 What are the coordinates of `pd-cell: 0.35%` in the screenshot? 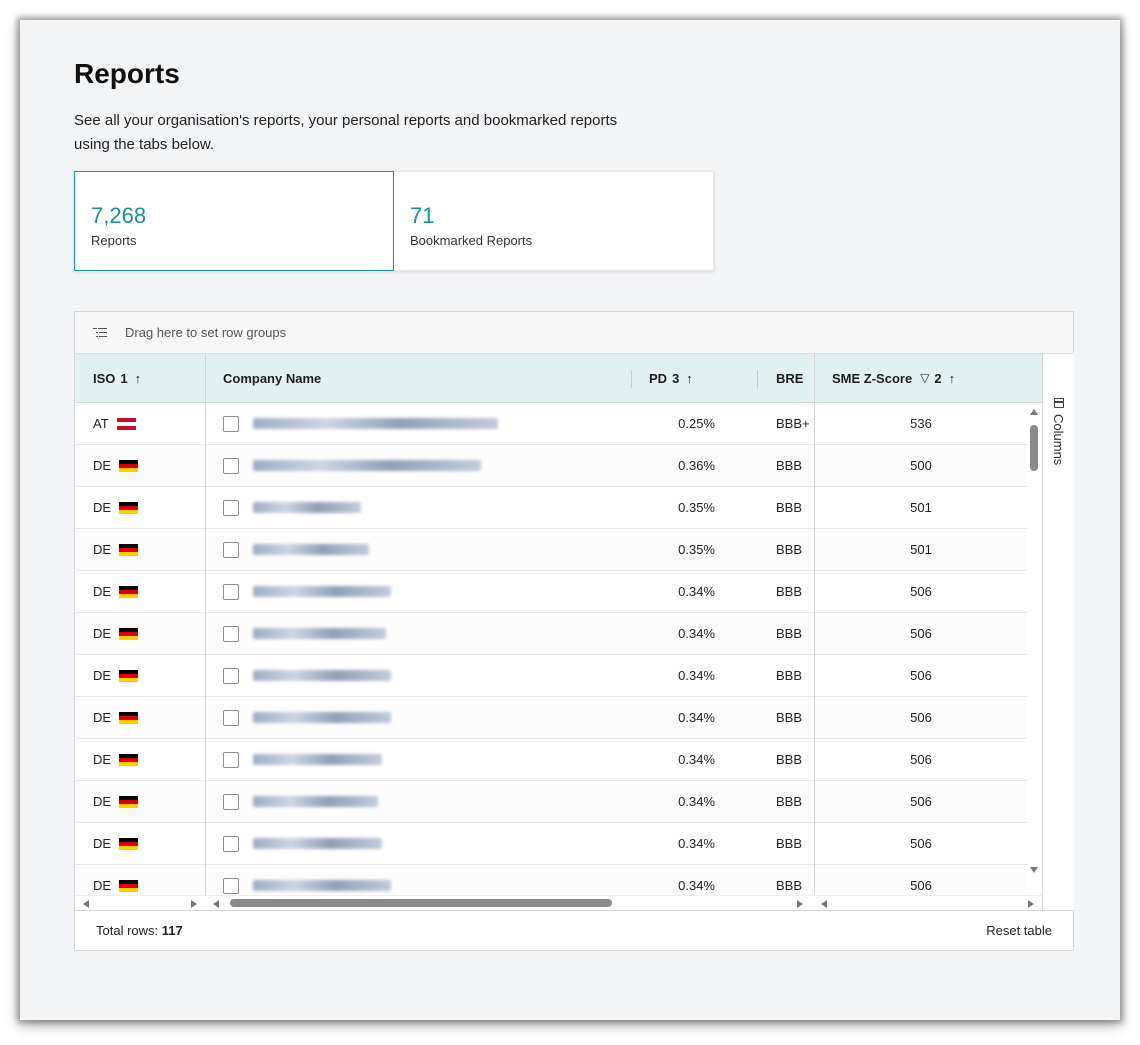 It's located at (696, 549).